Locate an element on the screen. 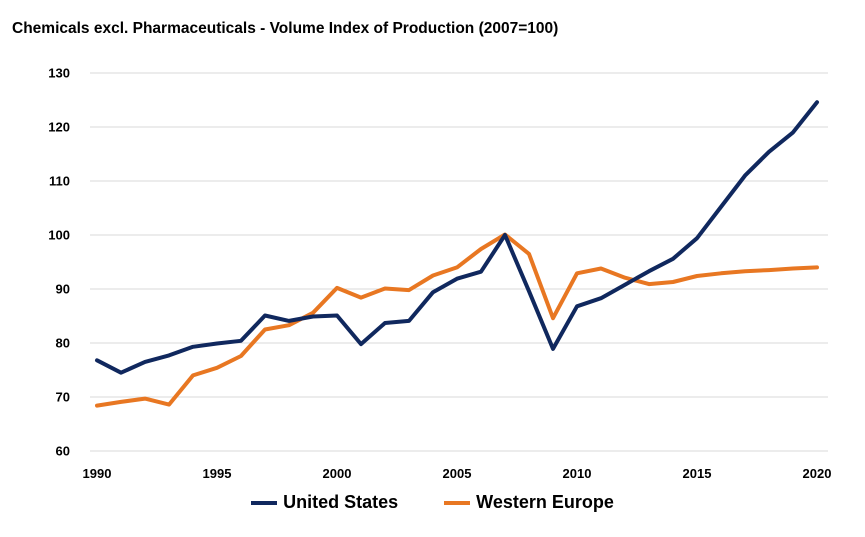 The image size is (865, 537). legend-swatch-united-states is located at coordinates (264, 502).